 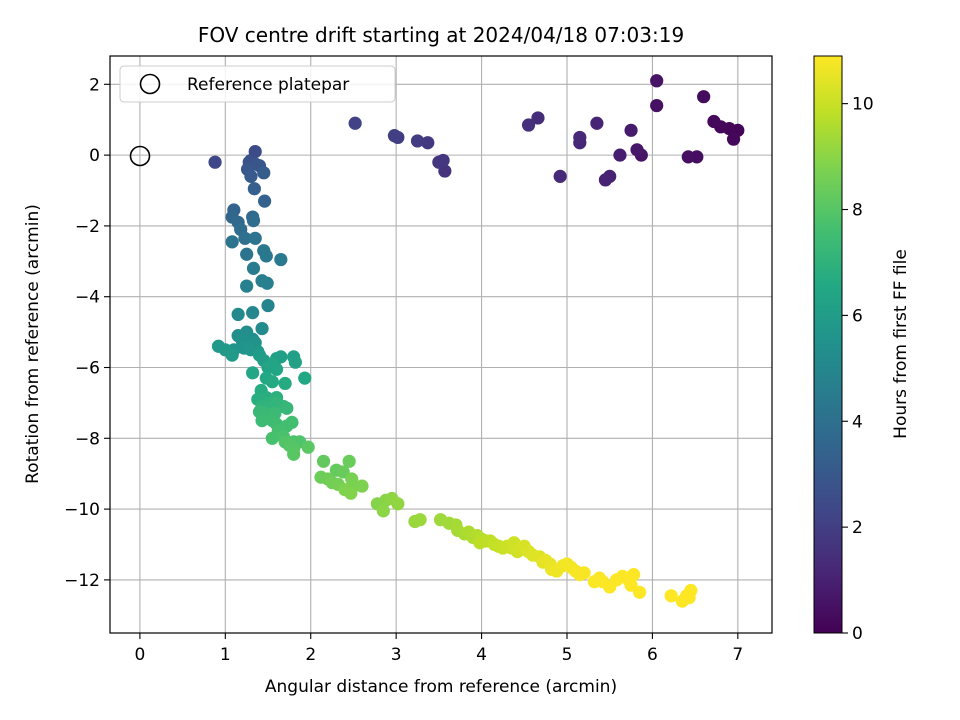 I want to click on y-axis-label: Rotation from reference (arcmin), so click(x=33, y=344).